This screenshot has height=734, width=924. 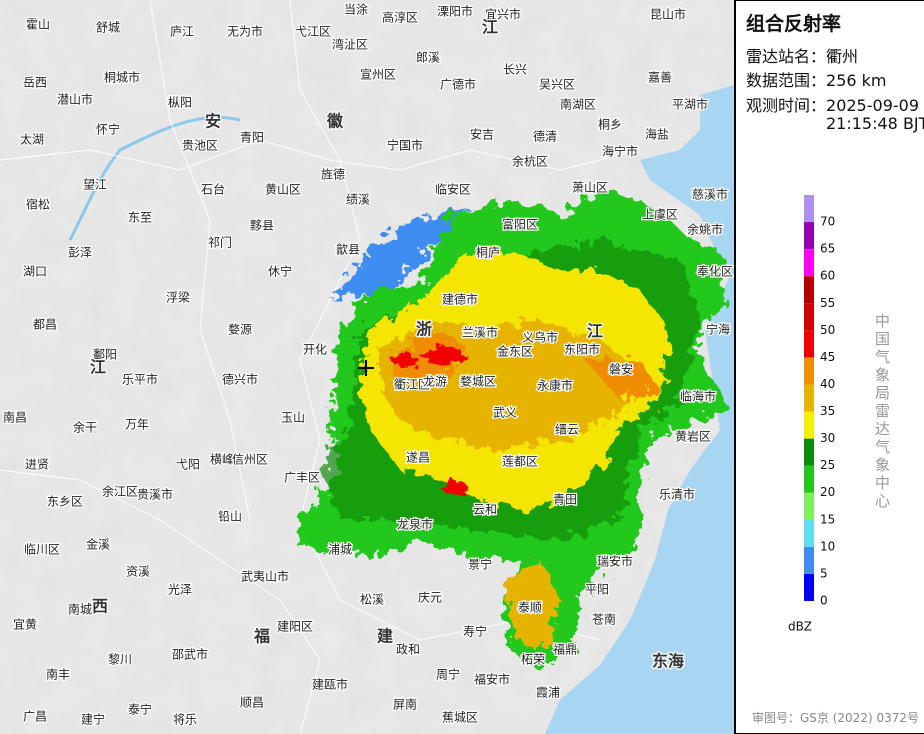 I want to click on place-label: 永康市, so click(x=555, y=385).